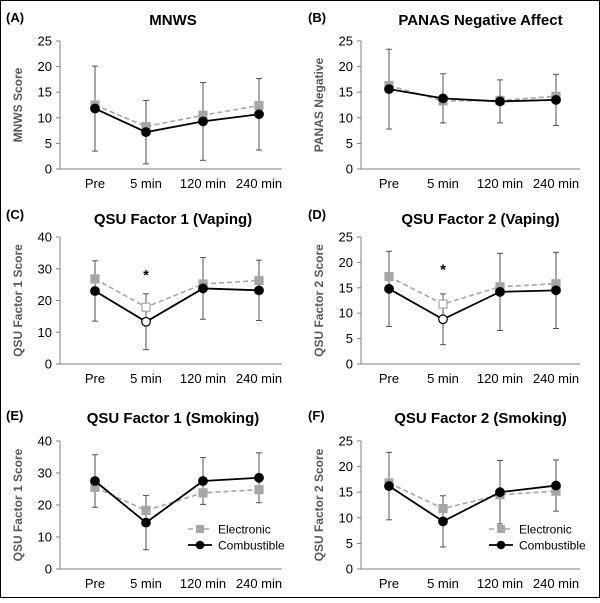 The height and width of the screenshot is (603, 600). Describe the element at coordinates (319, 104) in the screenshot. I see `y-axis-label: PANAS Negative` at that location.